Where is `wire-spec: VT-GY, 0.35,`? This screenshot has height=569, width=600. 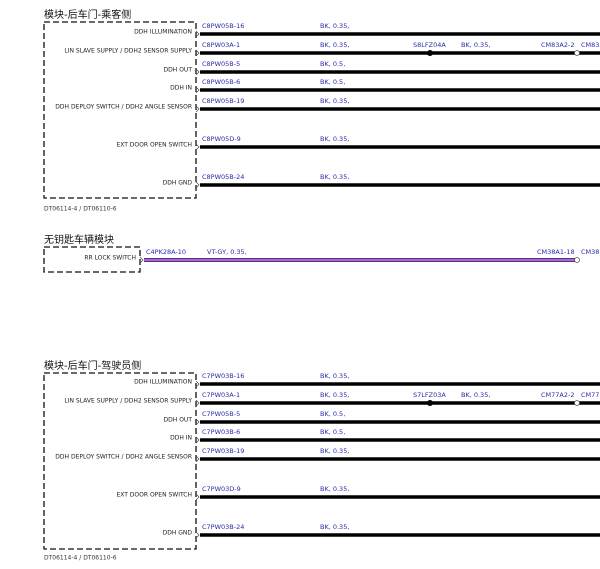
wire-spec: VT-GY, 0.35, is located at coordinates (227, 252).